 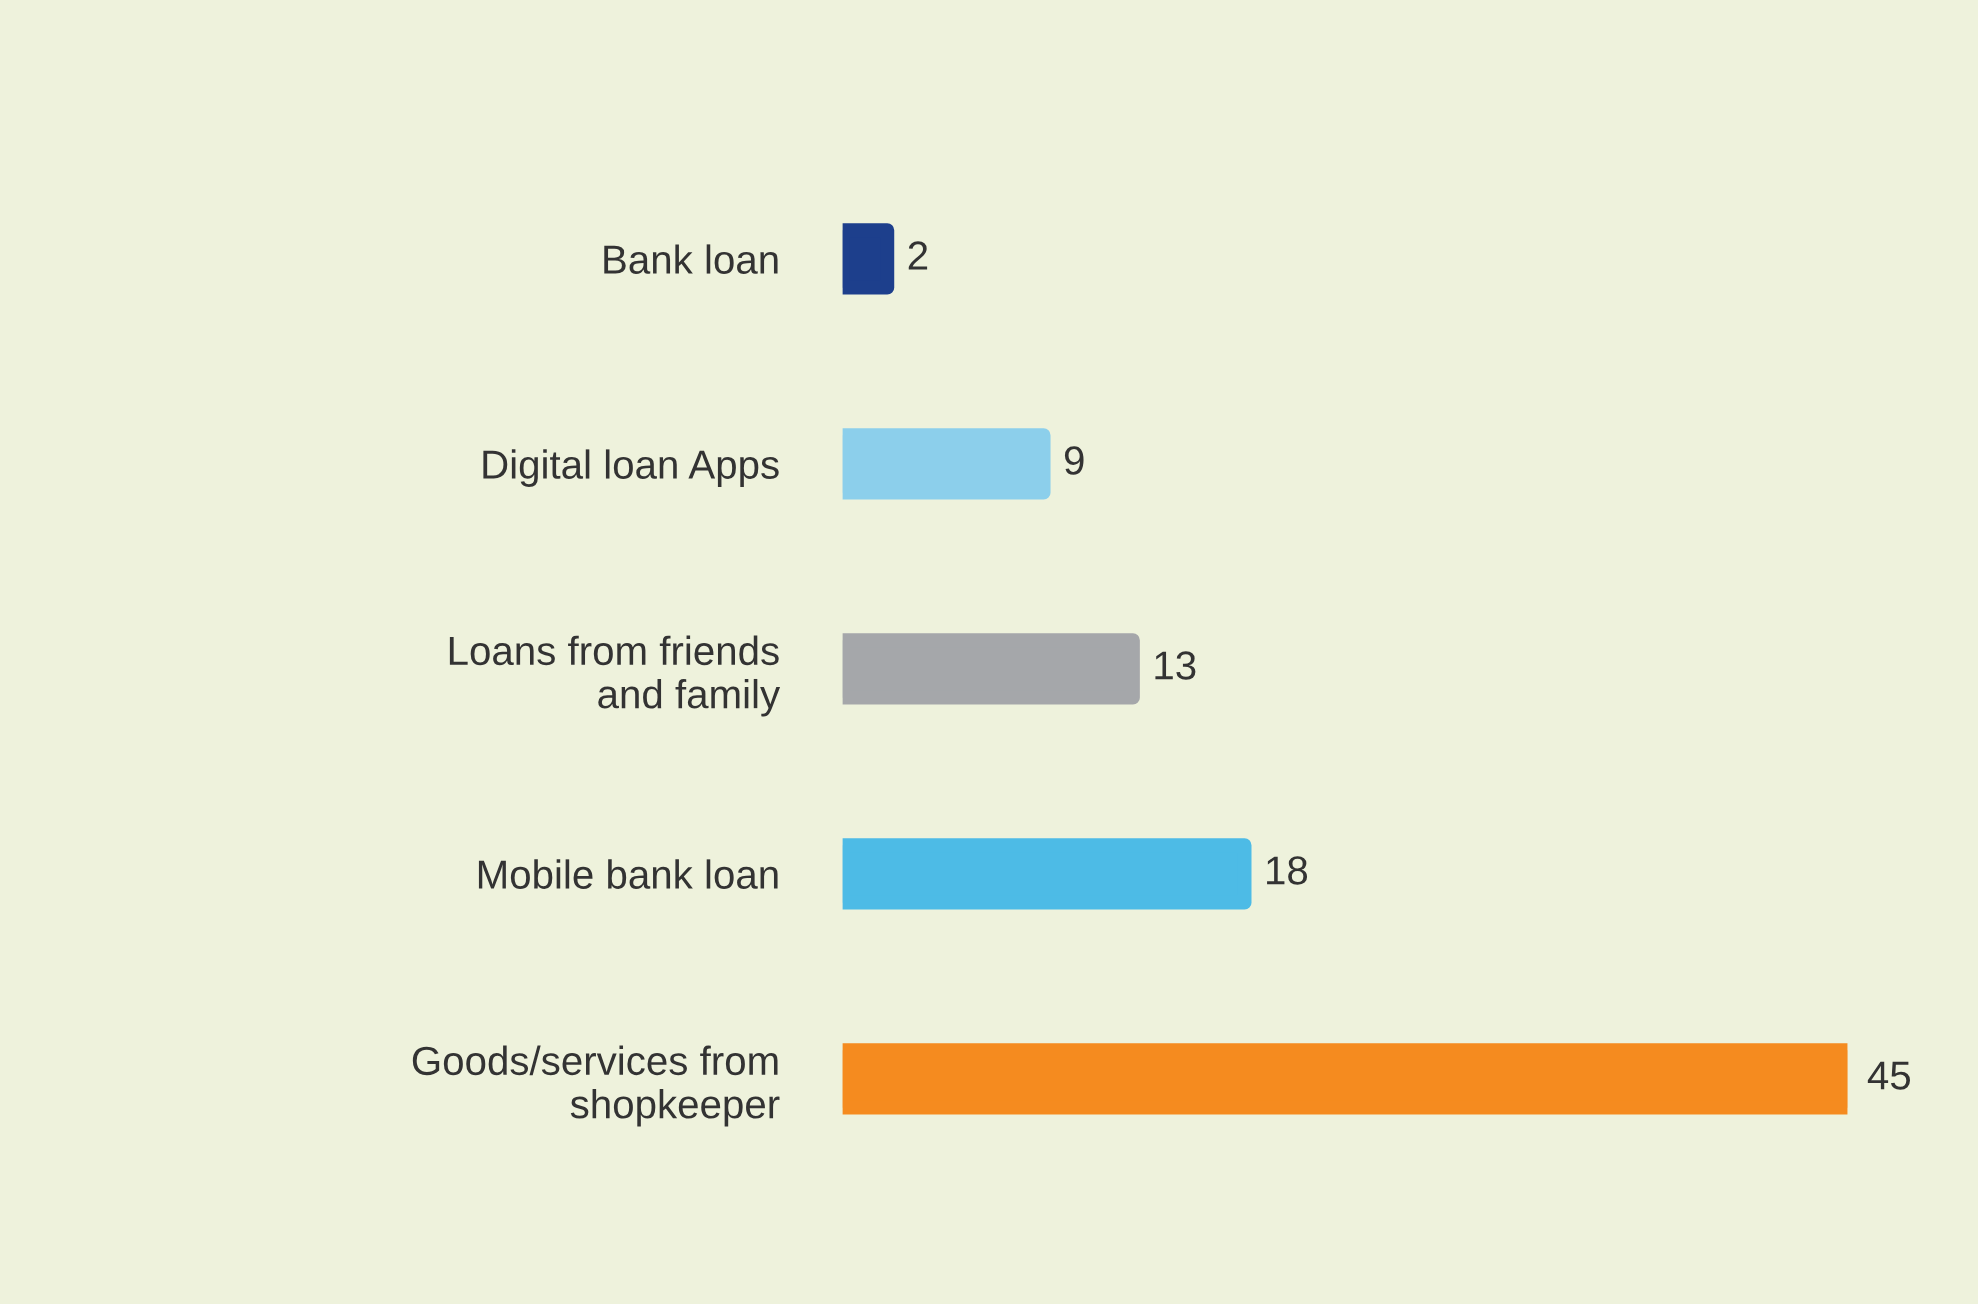 I want to click on data-label: 18, so click(x=1287, y=870).